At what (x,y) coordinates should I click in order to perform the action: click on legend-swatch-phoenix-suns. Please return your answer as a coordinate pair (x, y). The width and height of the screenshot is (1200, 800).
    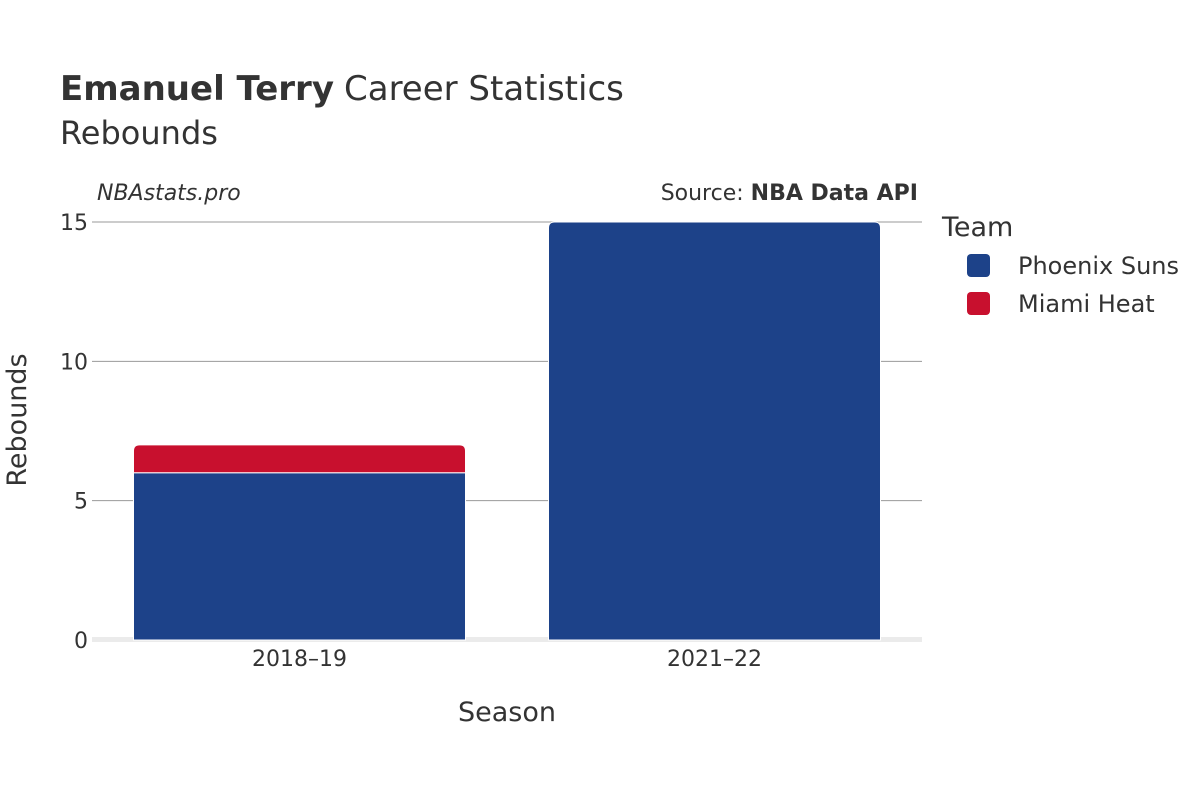
    Looking at the image, I should click on (978, 265).